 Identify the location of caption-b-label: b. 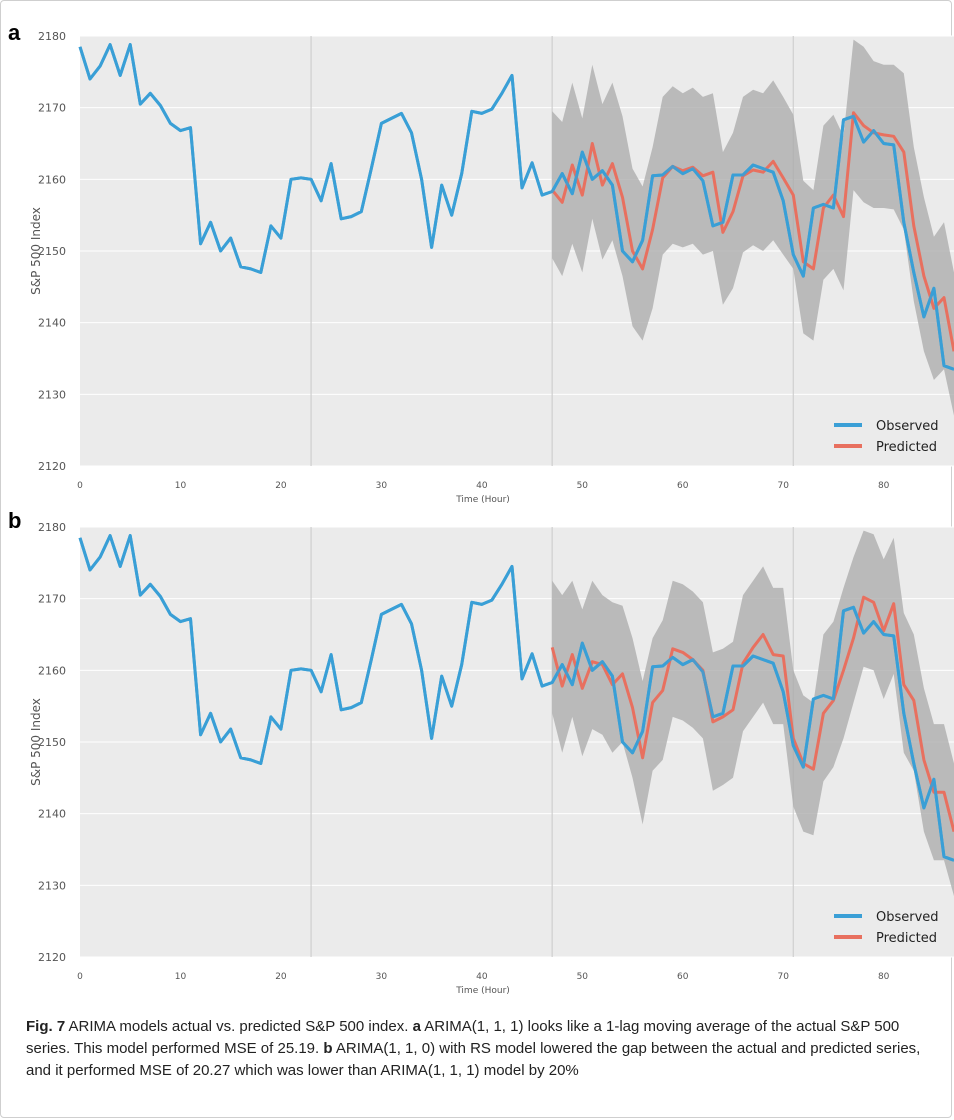
(328, 1048).